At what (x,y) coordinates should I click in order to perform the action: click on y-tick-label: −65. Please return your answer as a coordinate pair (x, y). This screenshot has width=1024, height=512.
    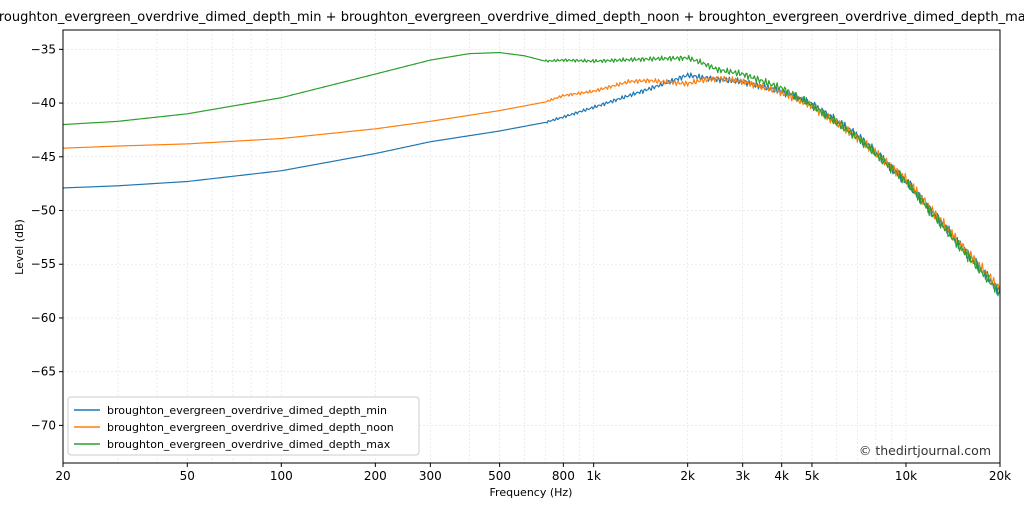
    Looking at the image, I should click on (43, 372).